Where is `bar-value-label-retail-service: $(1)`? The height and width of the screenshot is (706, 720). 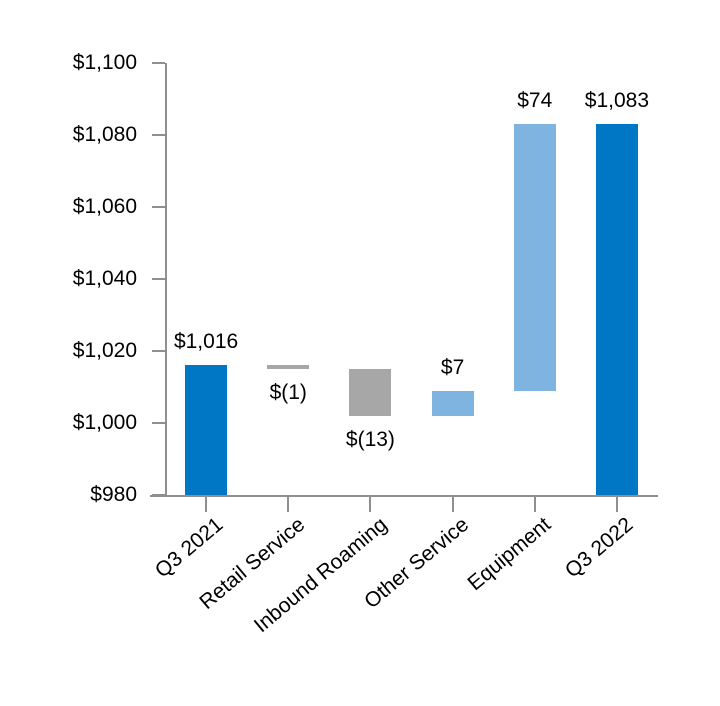
bar-value-label-retail-service: $(1) is located at coordinates (288, 392).